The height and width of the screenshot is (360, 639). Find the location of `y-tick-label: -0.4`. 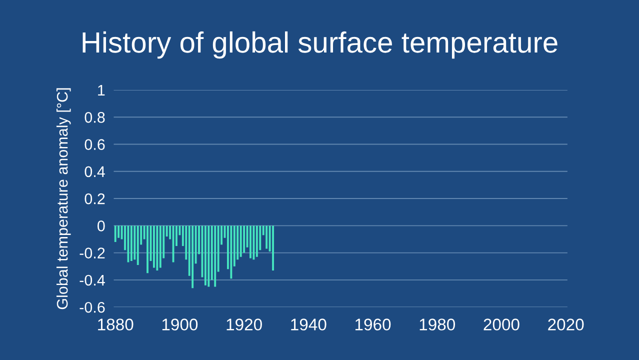

y-tick-label: -0.4 is located at coordinates (92, 280).